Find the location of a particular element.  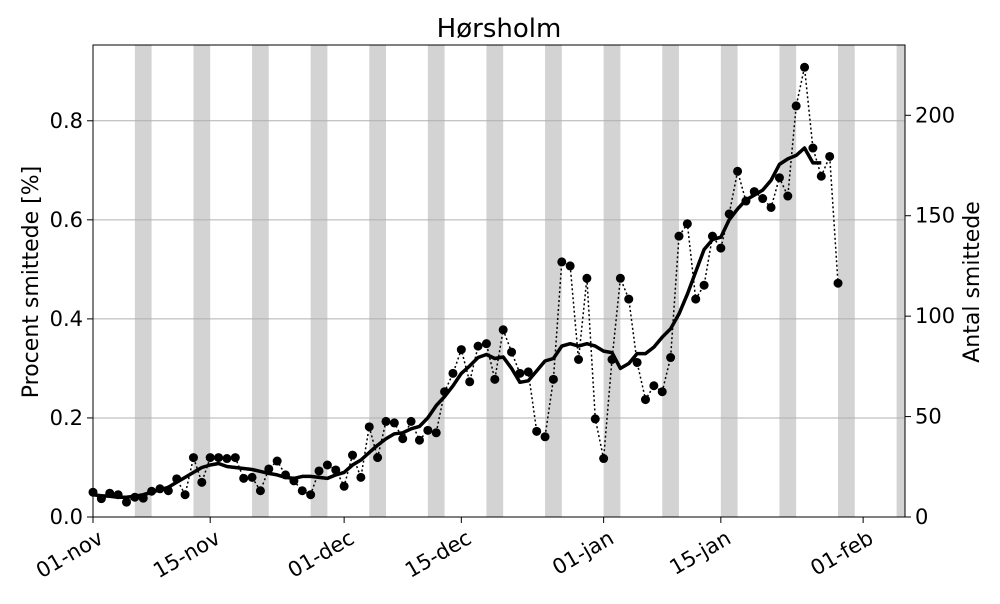

y-tick-label: 0.2 is located at coordinates (66, 418).